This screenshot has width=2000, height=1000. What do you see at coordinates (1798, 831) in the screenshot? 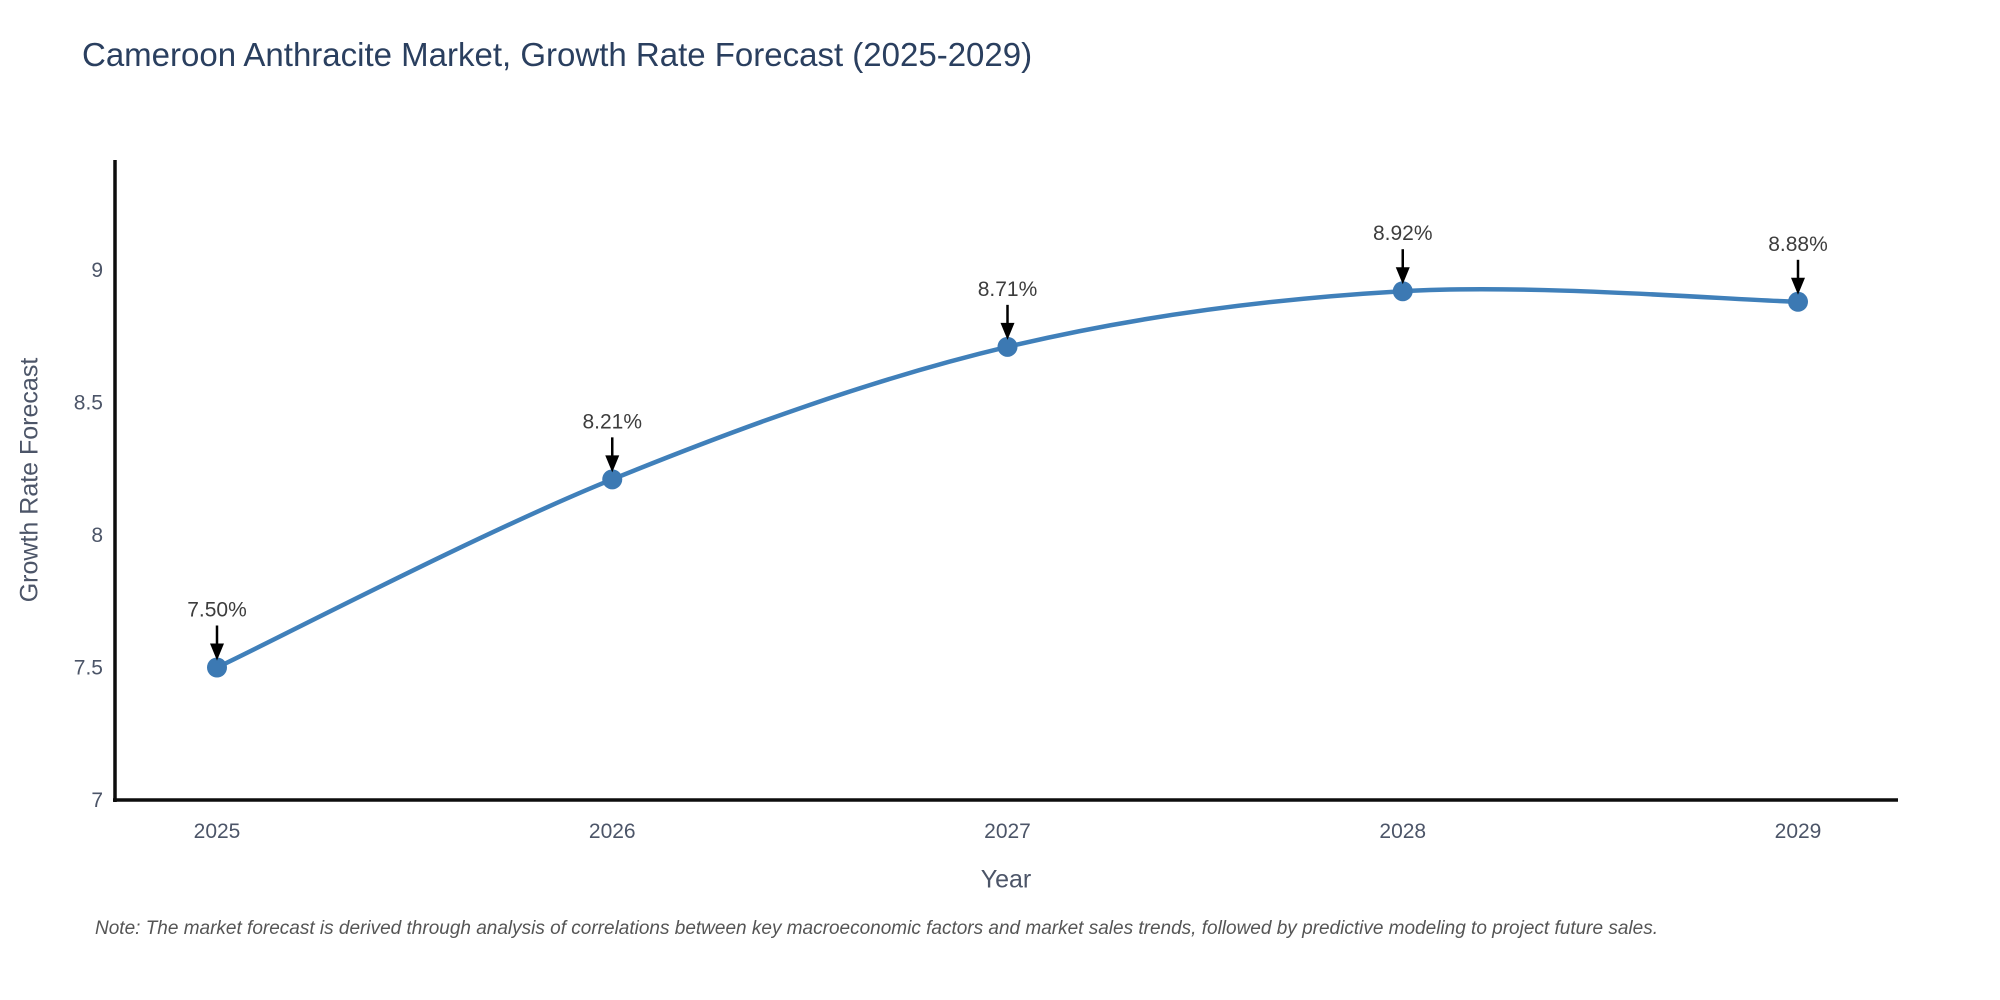
I see `x-tick-label: 2029` at bounding box center [1798, 831].